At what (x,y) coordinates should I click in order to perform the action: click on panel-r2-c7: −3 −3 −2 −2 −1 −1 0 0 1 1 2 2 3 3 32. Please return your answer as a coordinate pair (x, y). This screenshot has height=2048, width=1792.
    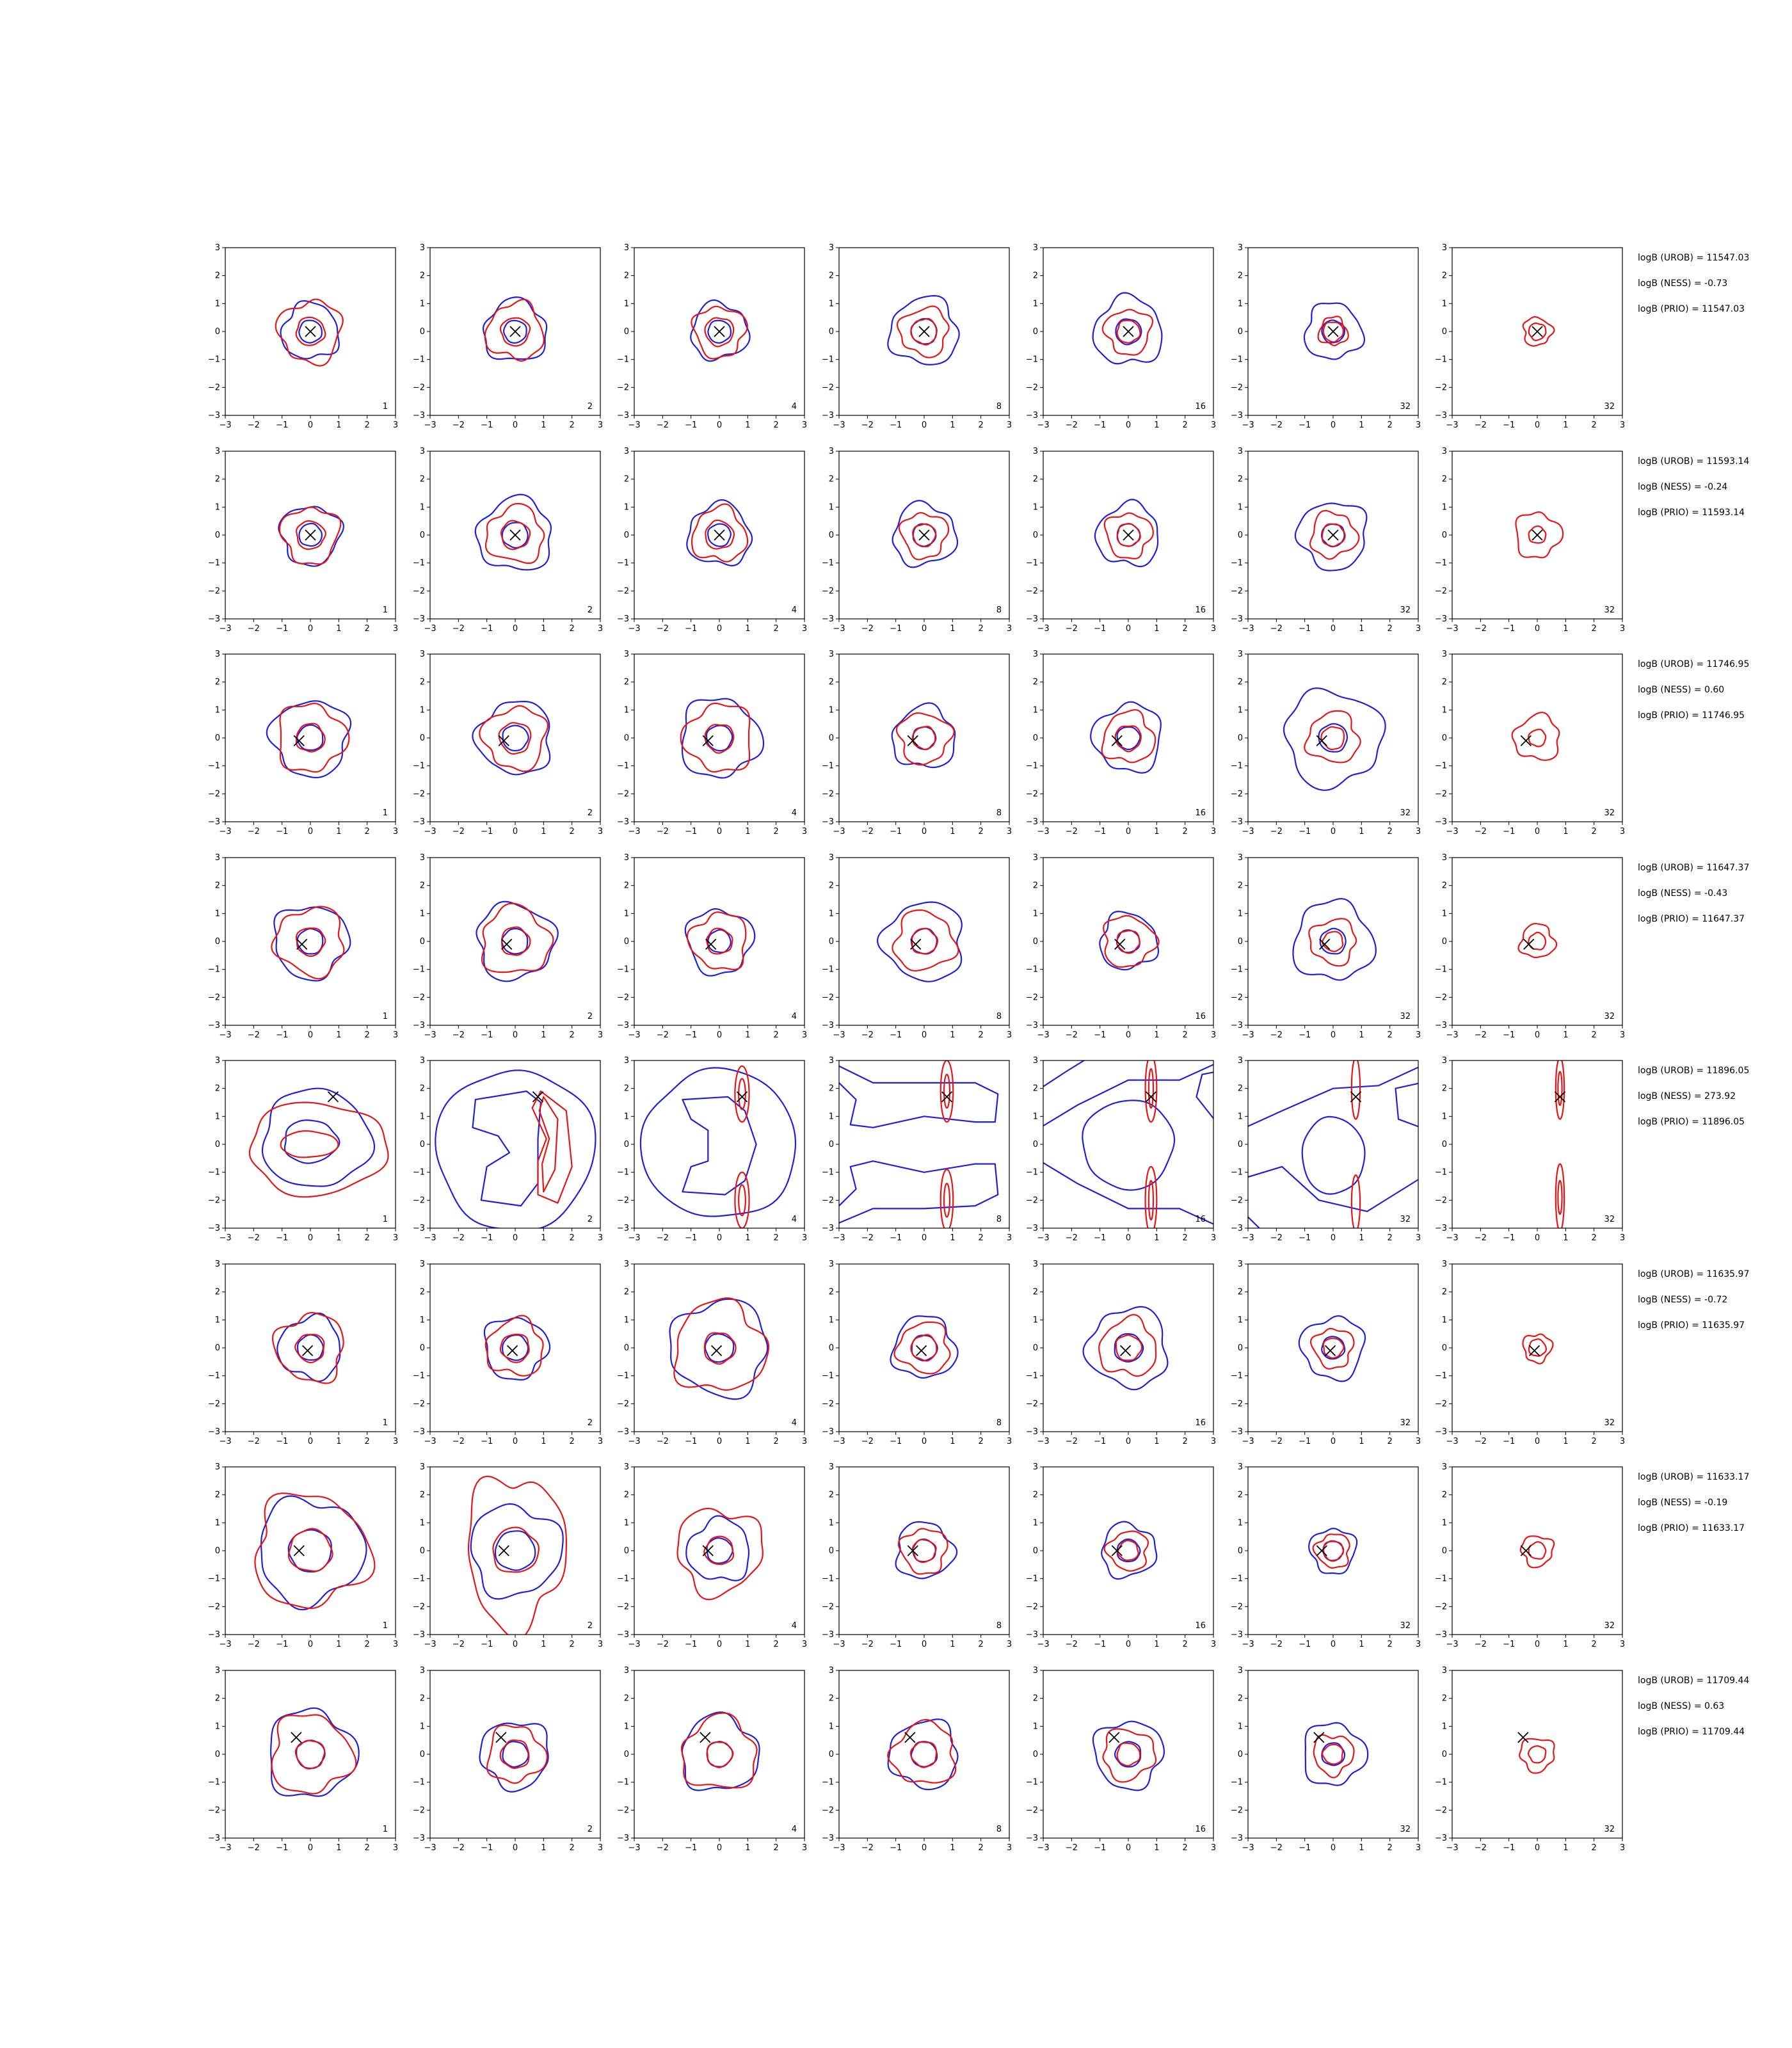
    Looking at the image, I should click on (1534, 541).